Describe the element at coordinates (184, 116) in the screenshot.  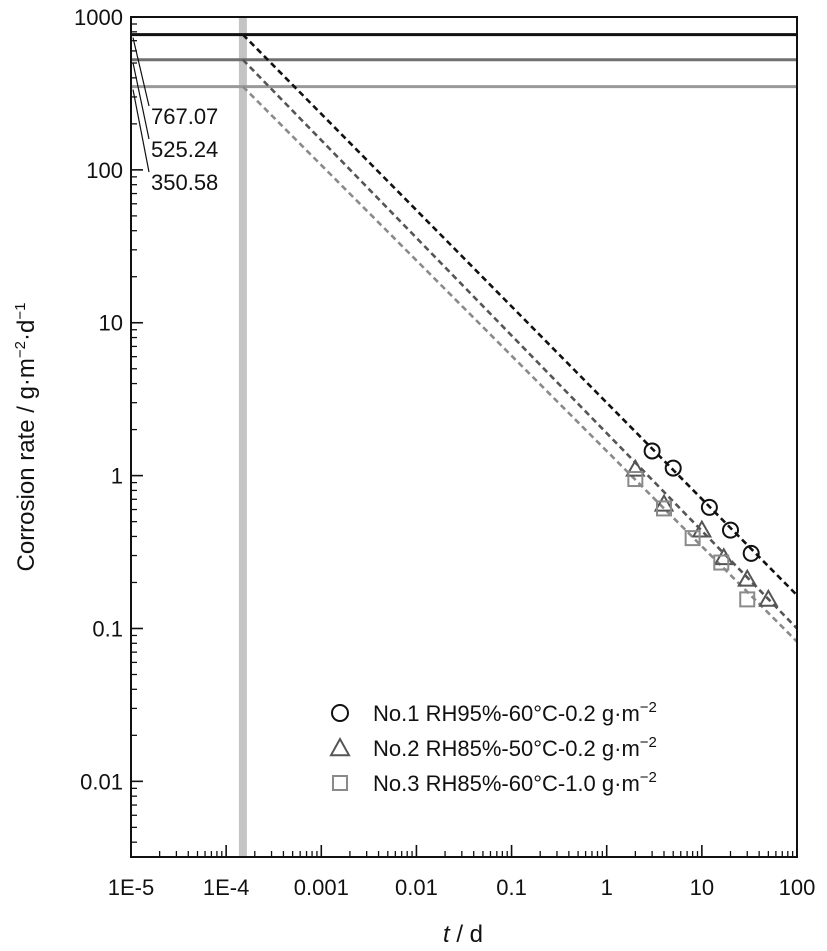
I see `intercept-label-series-1: 767.07` at that location.